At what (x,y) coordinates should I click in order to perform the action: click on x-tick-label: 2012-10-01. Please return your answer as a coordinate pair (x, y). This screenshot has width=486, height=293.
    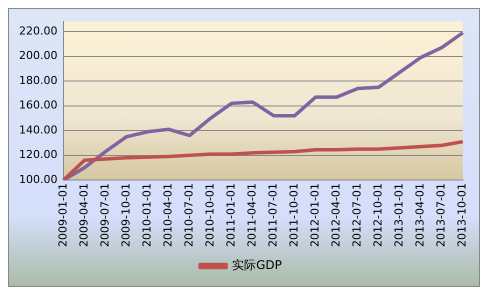
    Looking at the image, I should click on (378, 215).